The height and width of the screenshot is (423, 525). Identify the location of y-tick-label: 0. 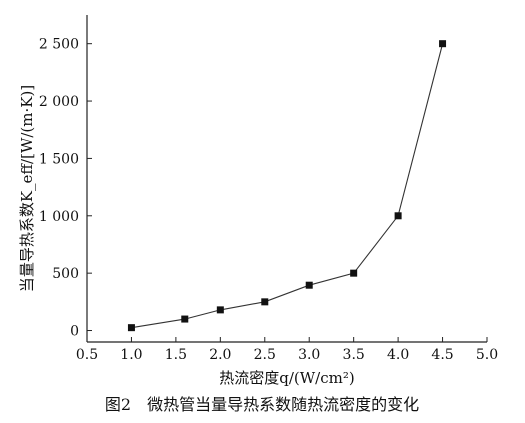
(74, 332).